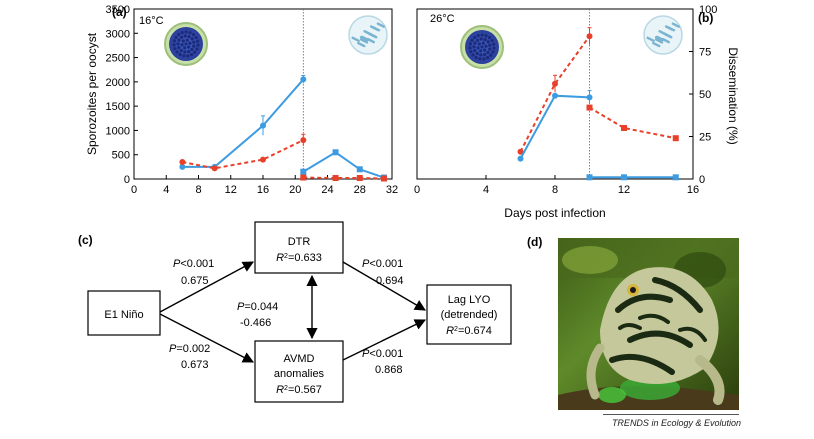 The height and width of the screenshot is (439, 814). Describe the element at coordinates (671, 414) in the screenshot. I see `footer-rule` at that location.